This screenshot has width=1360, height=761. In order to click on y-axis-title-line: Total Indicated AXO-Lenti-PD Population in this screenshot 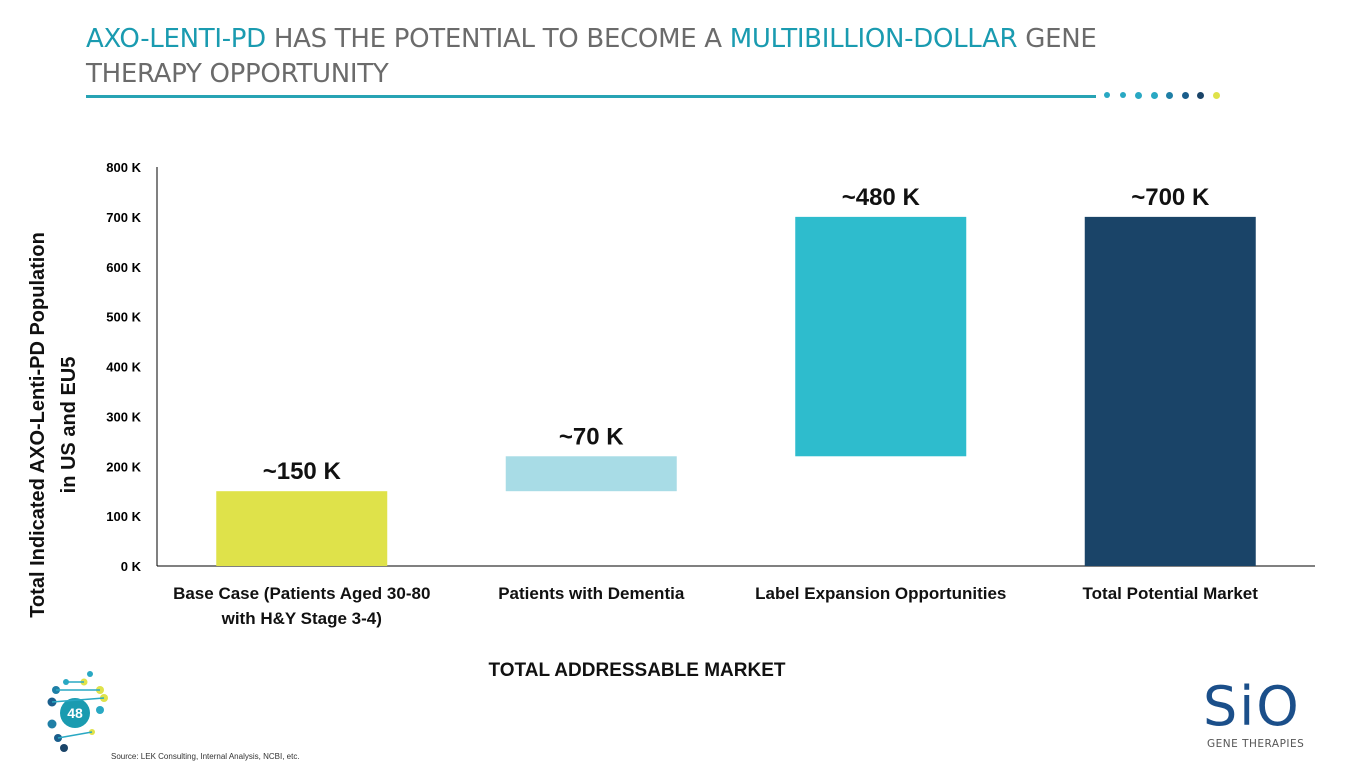, I will do `click(38, 425)`.